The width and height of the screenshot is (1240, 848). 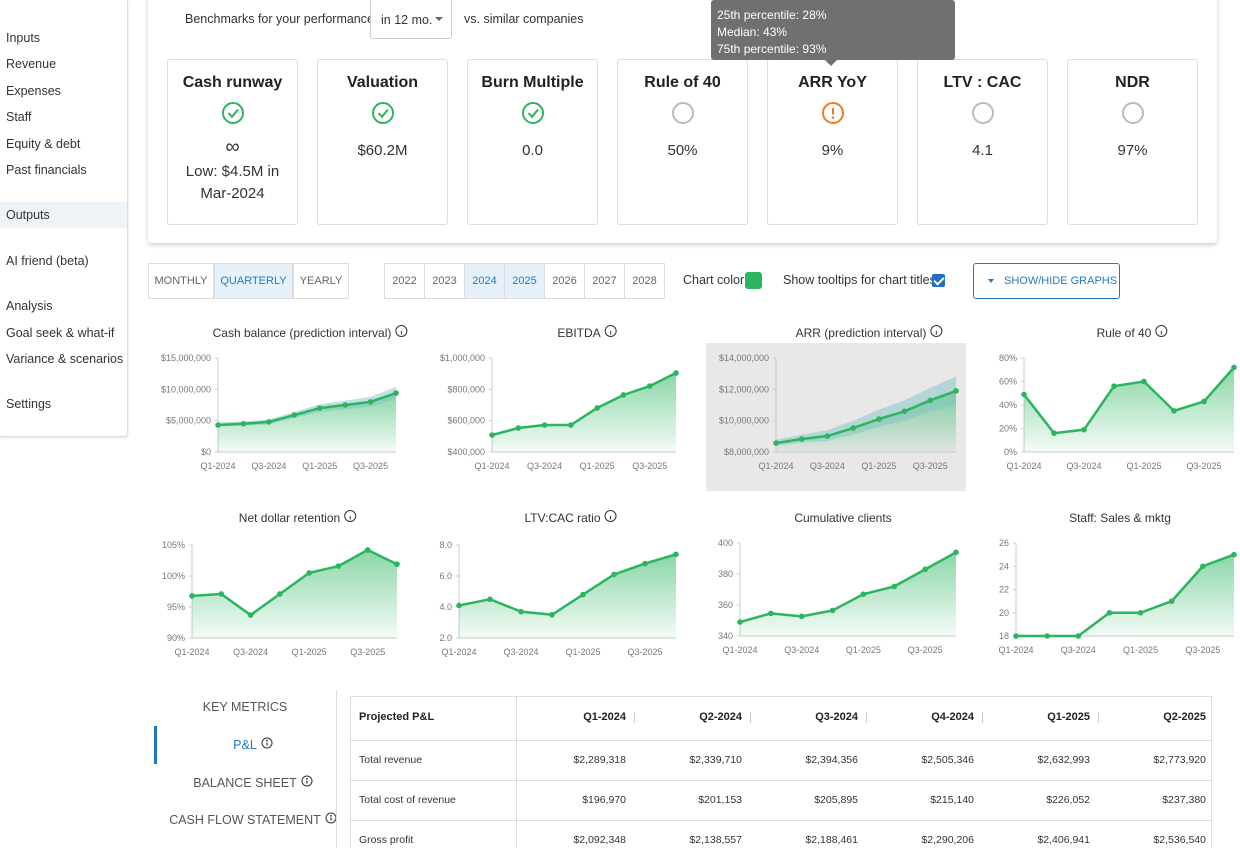 What do you see at coordinates (31, 64) in the screenshot?
I see `nav-item: Revenue` at bounding box center [31, 64].